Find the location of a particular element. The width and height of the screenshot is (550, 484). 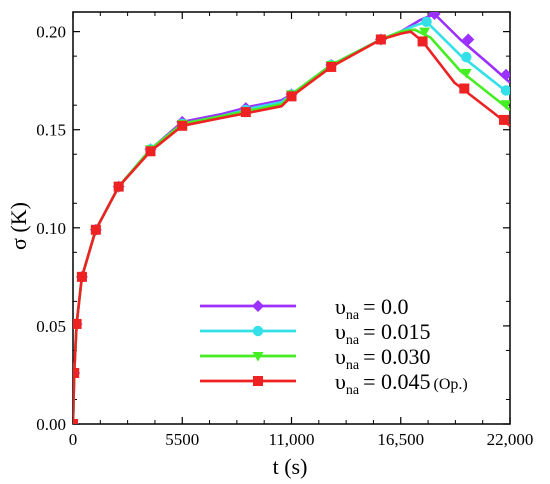

legend-value: = 0.045 is located at coordinates (396, 381).